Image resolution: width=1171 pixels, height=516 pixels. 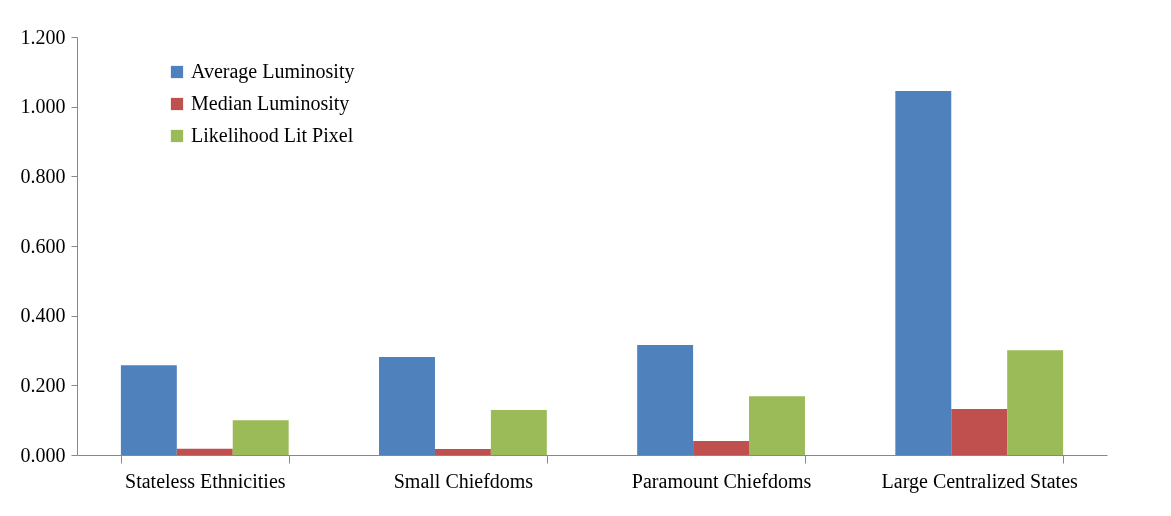 I want to click on y-tick-label: 0.200, so click(x=43, y=384).